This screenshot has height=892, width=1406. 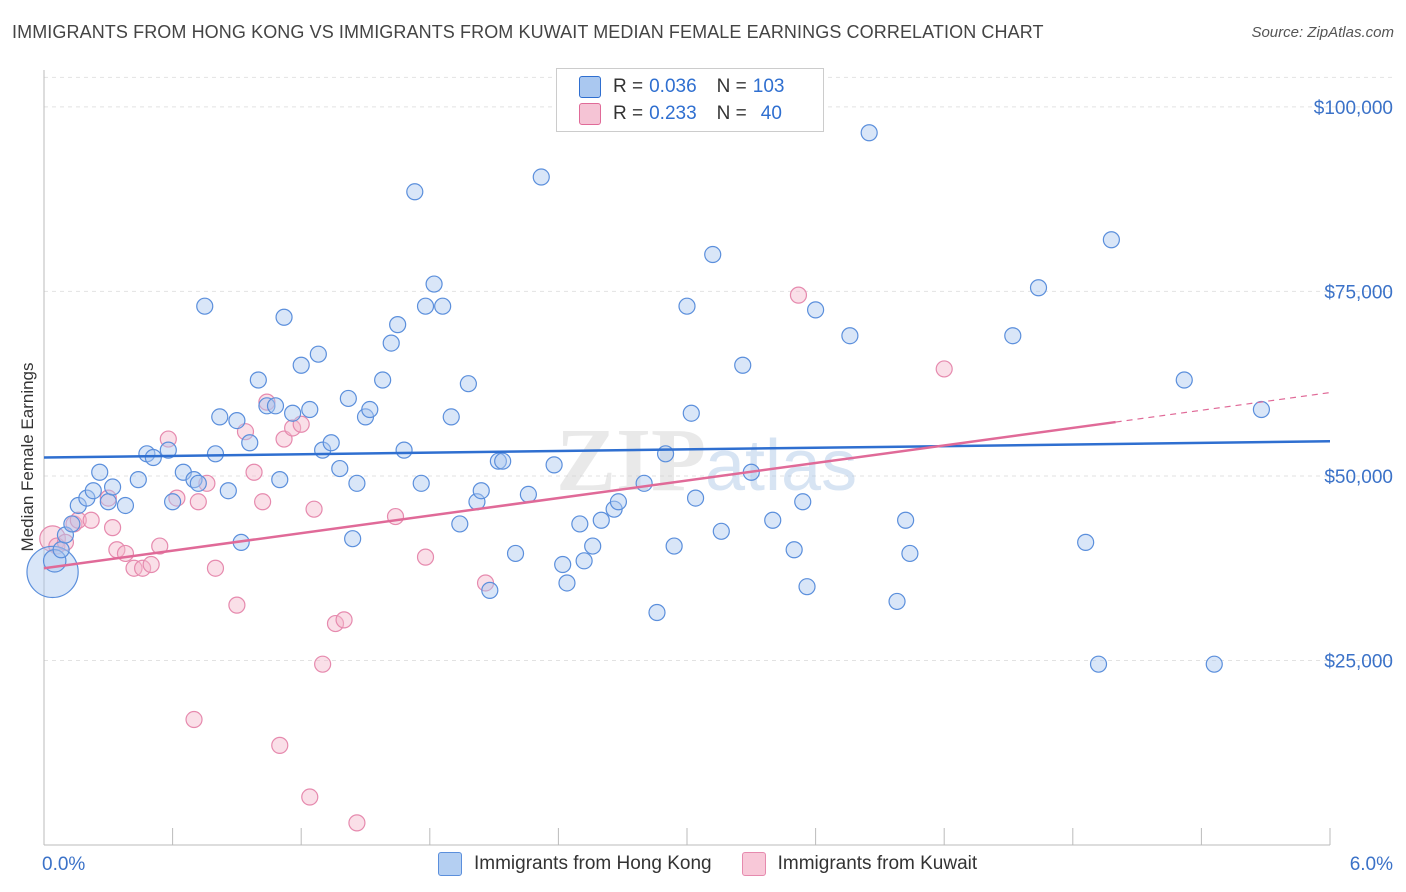 What do you see at coordinates (1322, 32) in the screenshot?
I see `source-label: Source: ZipAtlas.com` at bounding box center [1322, 32].